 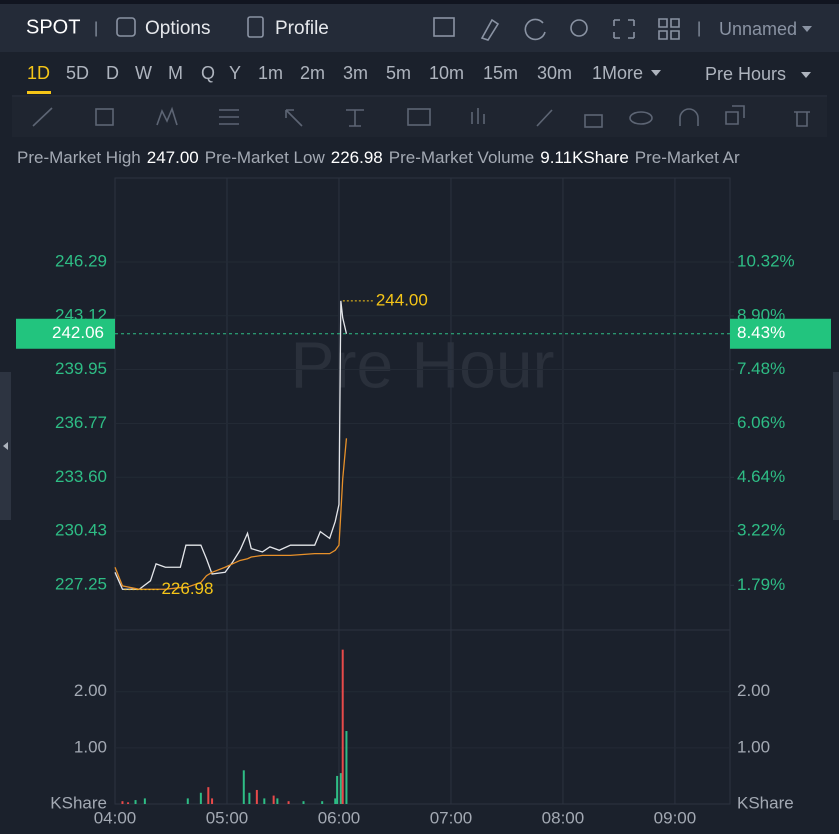 What do you see at coordinates (81, 584) in the screenshot?
I see `y-tick-label: 227.25` at bounding box center [81, 584].